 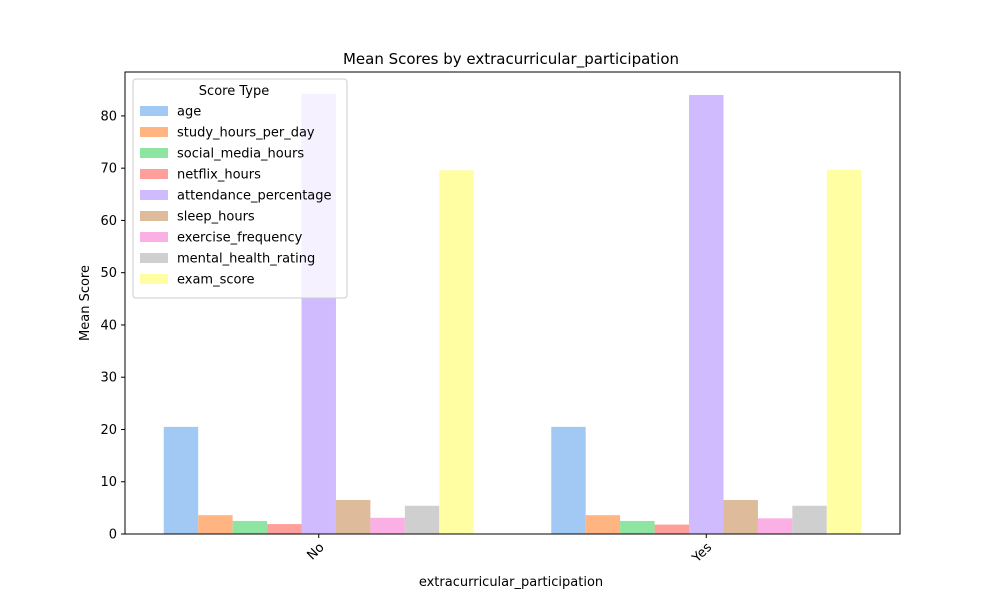 What do you see at coordinates (154, 279) in the screenshot?
I see `legend-swatch-exam_score` at bounding box center [154, 279].